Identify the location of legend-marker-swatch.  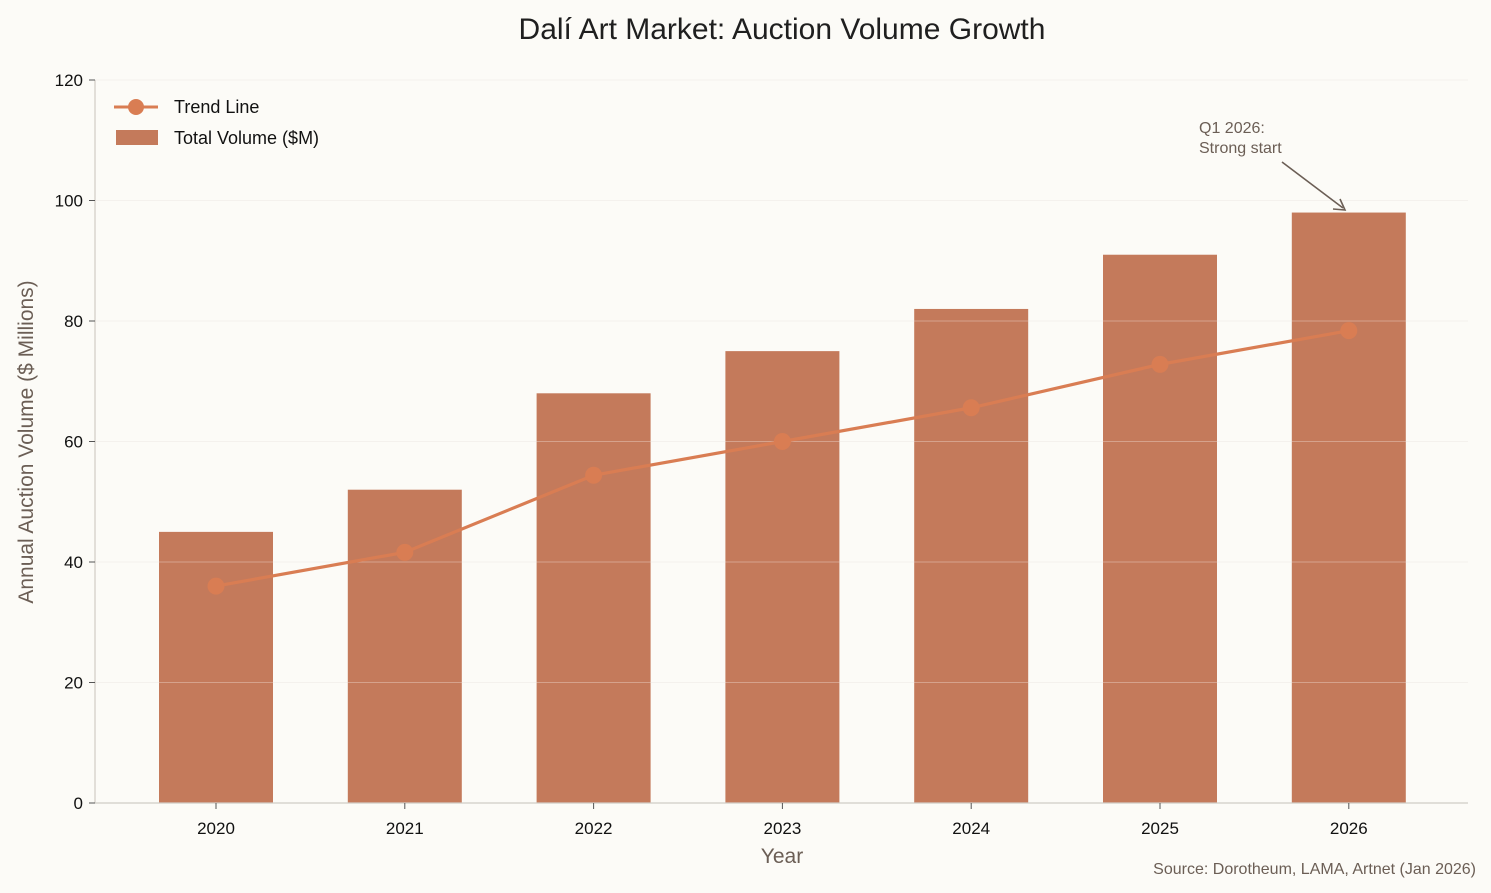
(136, 107).